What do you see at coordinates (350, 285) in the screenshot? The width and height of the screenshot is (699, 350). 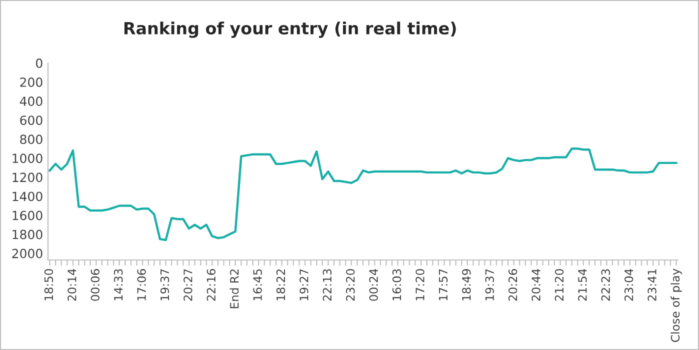 I see `x-tick-label: 23:20` at bounding box center [350, 285].